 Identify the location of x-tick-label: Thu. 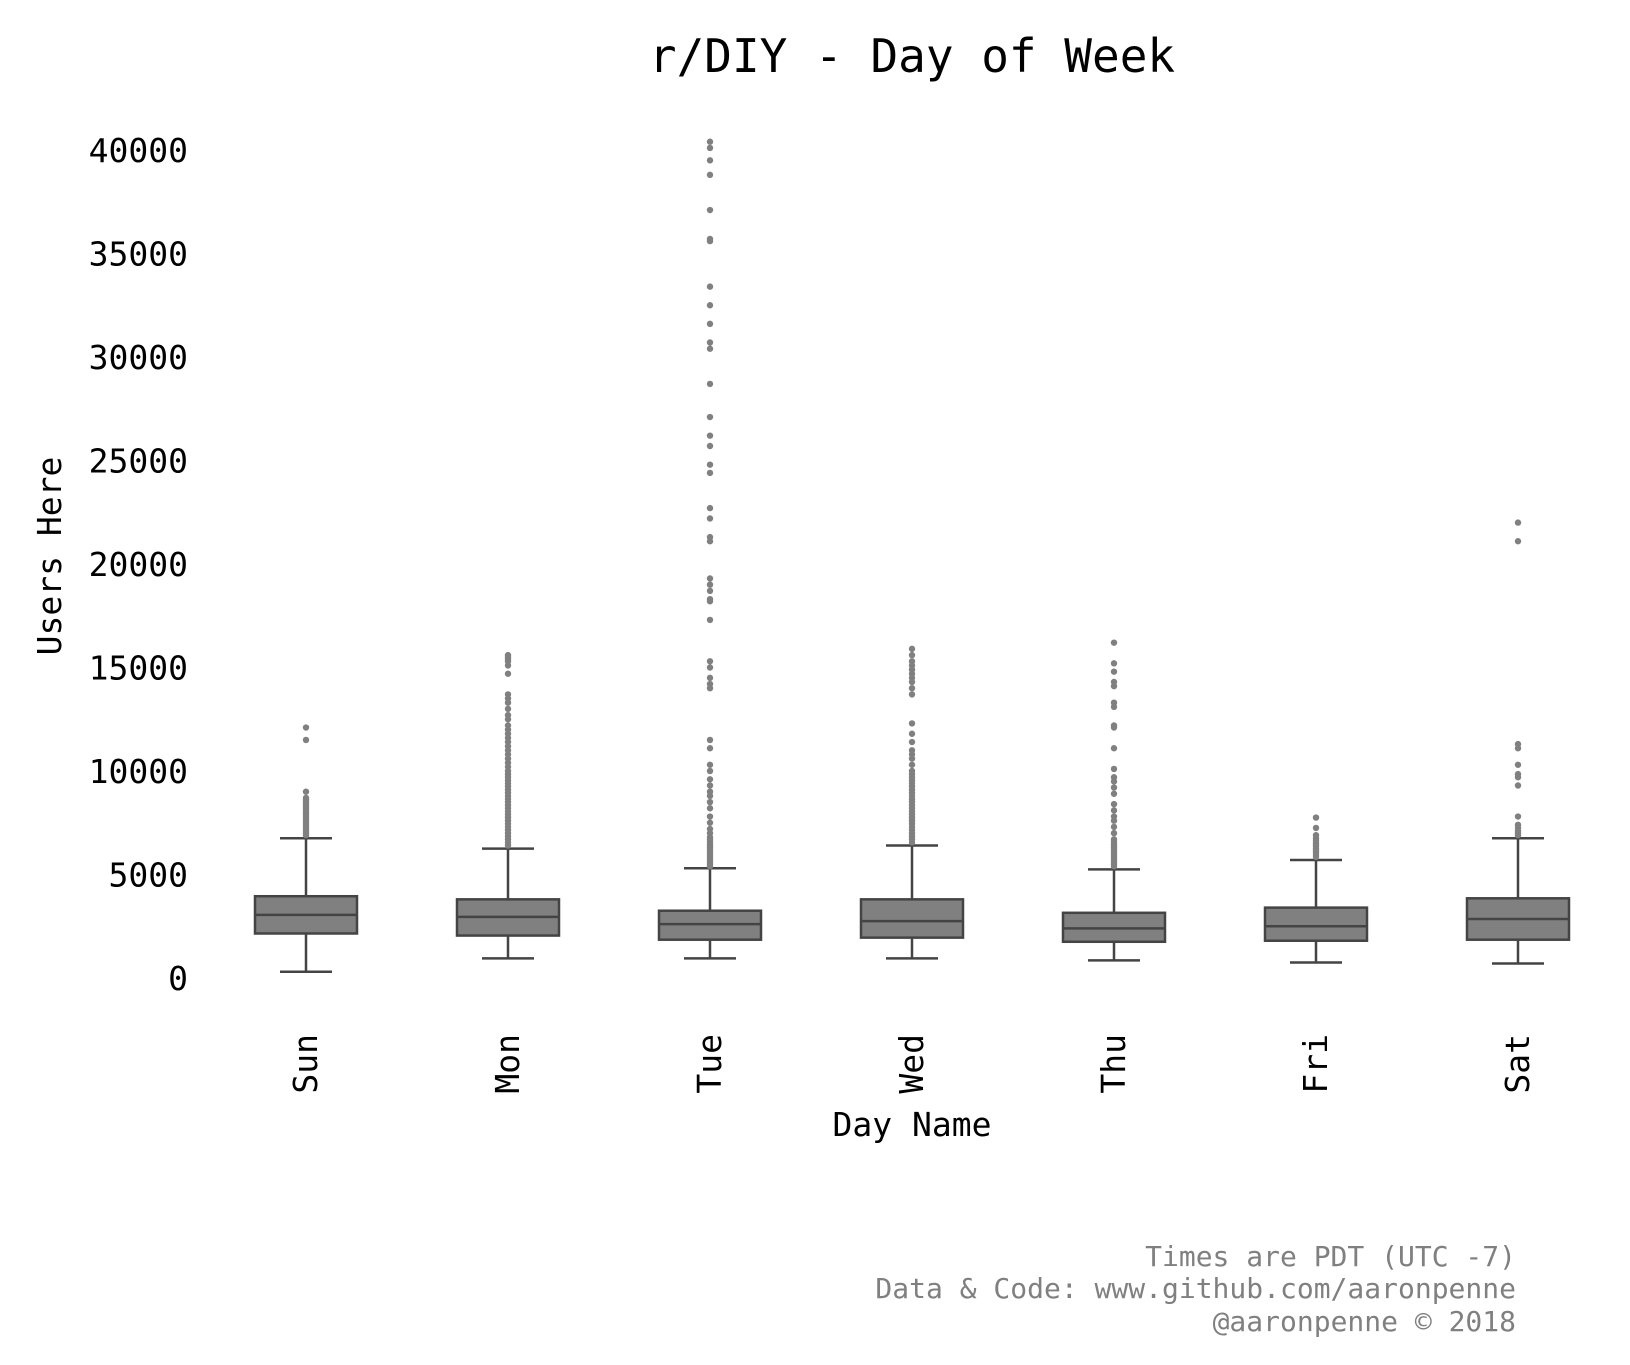
(1113, 1064).